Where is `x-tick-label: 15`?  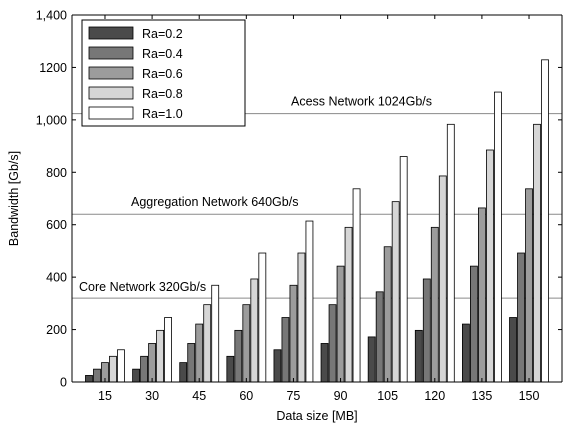
x-tick-label: 15 is located at coordinates (105, 396).